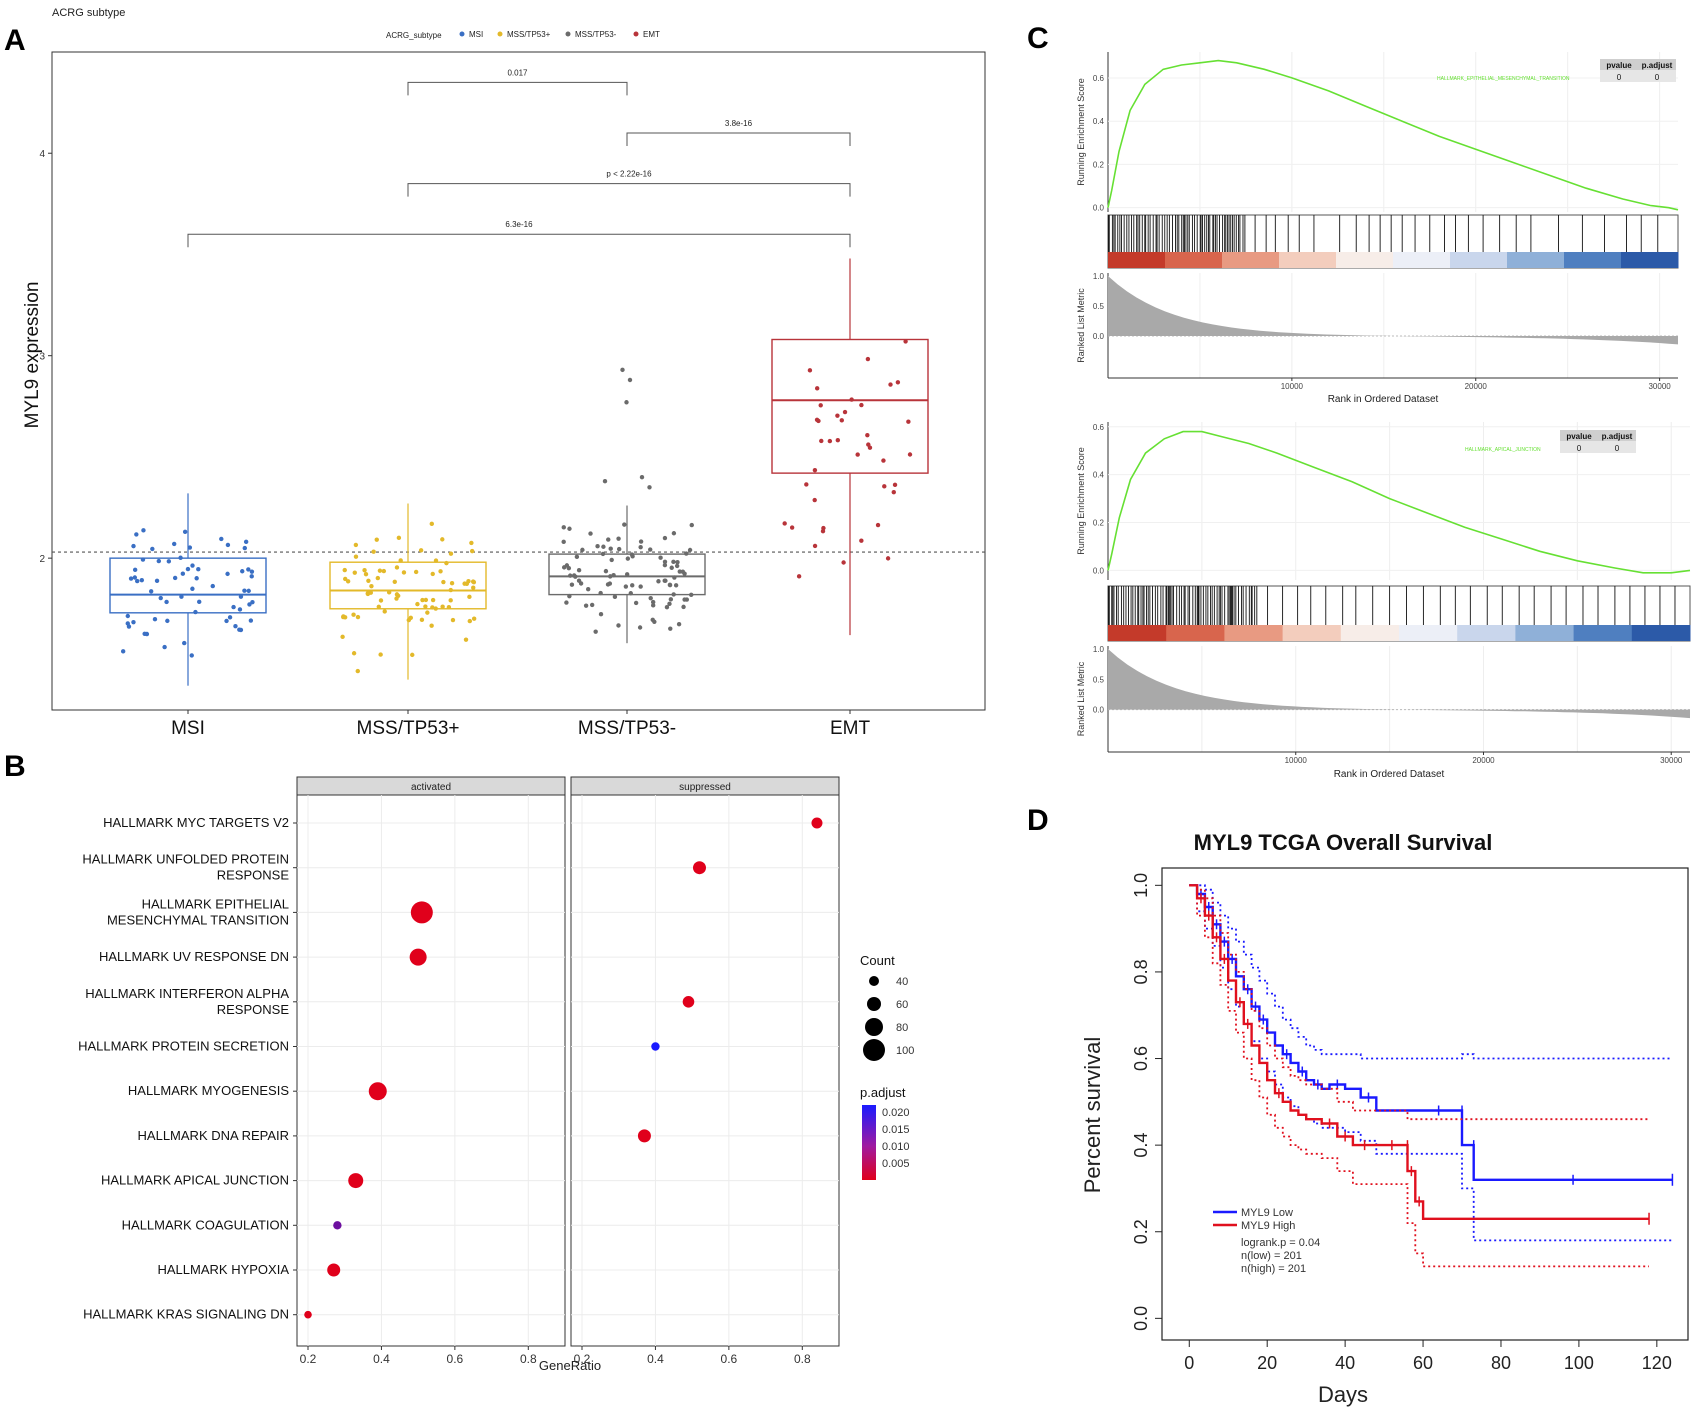  Describe the element at coordinates (187, 1001) in the screenshot. I see `pathway-label: HALLMARK INTERFERON ALPHA RESPONSE` at that location.